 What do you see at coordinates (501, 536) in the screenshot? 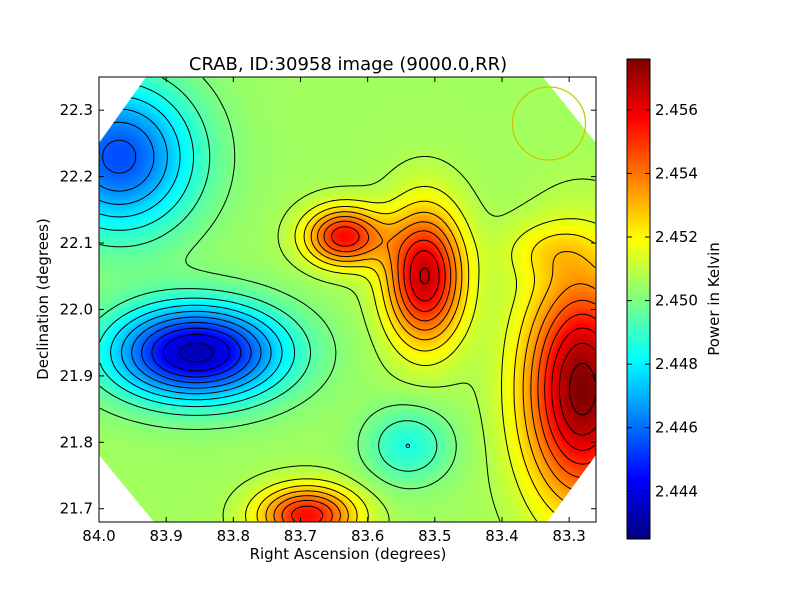
I see `x-tick-label: 83.4` at bounding box center [501, 536].